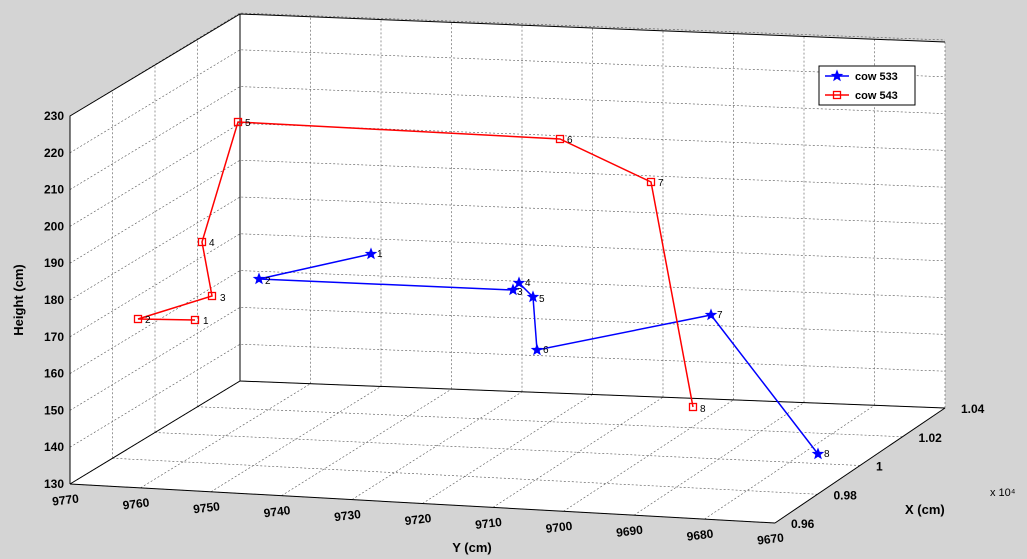 This screenshot has height=559, width=1027. Describe the element at coordinates (973, 409) in the screenshot. I see `x-tick-label: 1.04` at that location.